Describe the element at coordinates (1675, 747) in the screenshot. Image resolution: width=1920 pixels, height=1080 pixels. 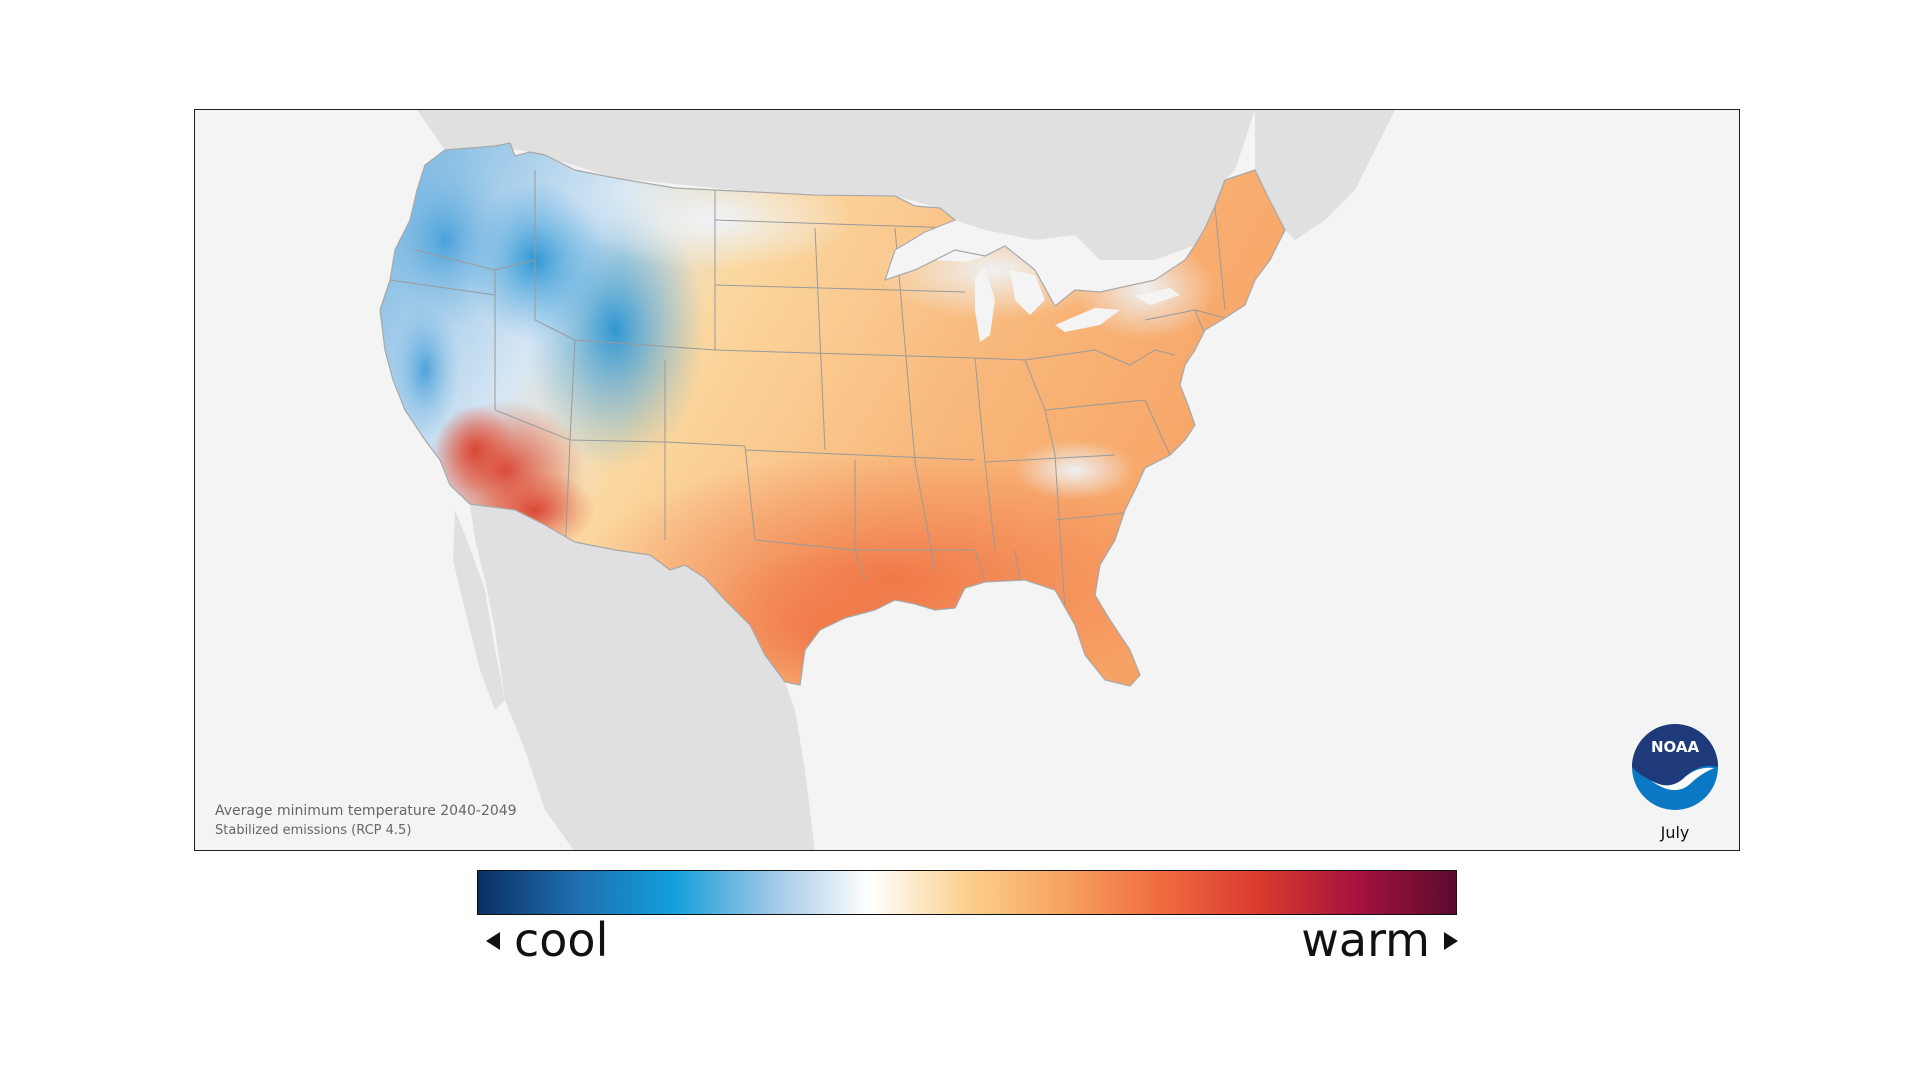
I see `noaa-logo-text: NOAA` at that location.